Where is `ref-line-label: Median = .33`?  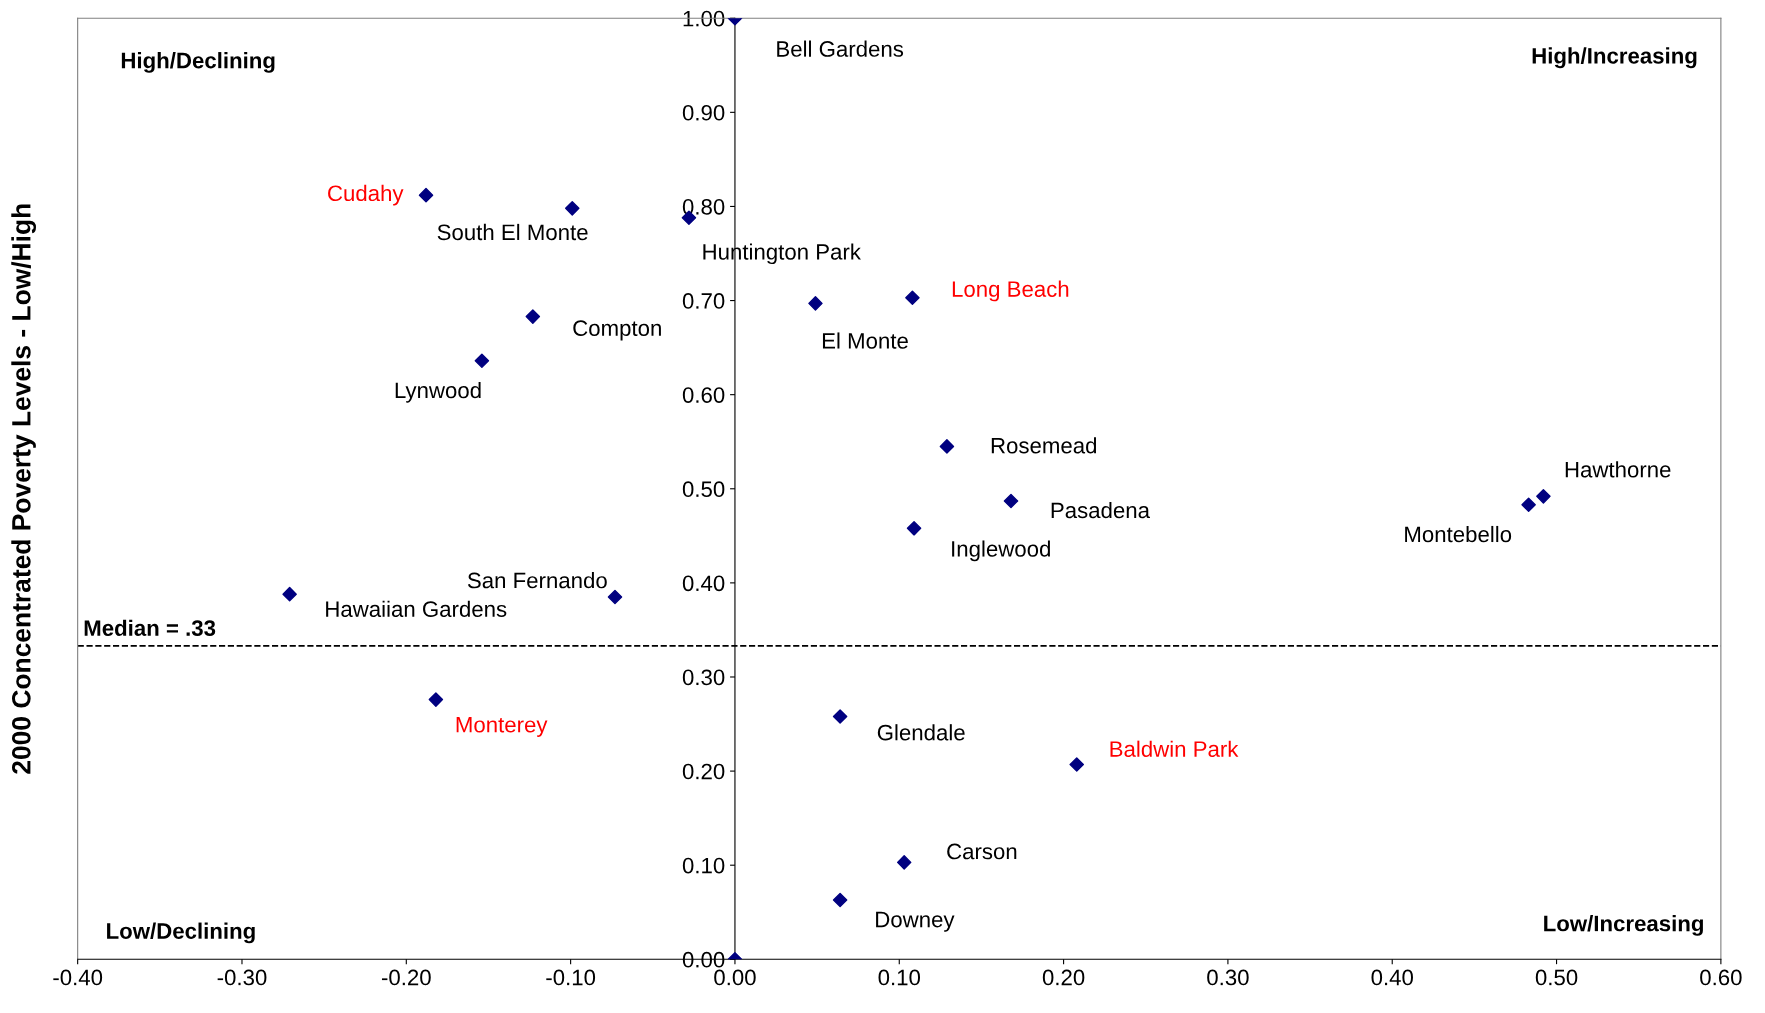
ref-line-label: Median = .33 is located at coordinates (150, 628).